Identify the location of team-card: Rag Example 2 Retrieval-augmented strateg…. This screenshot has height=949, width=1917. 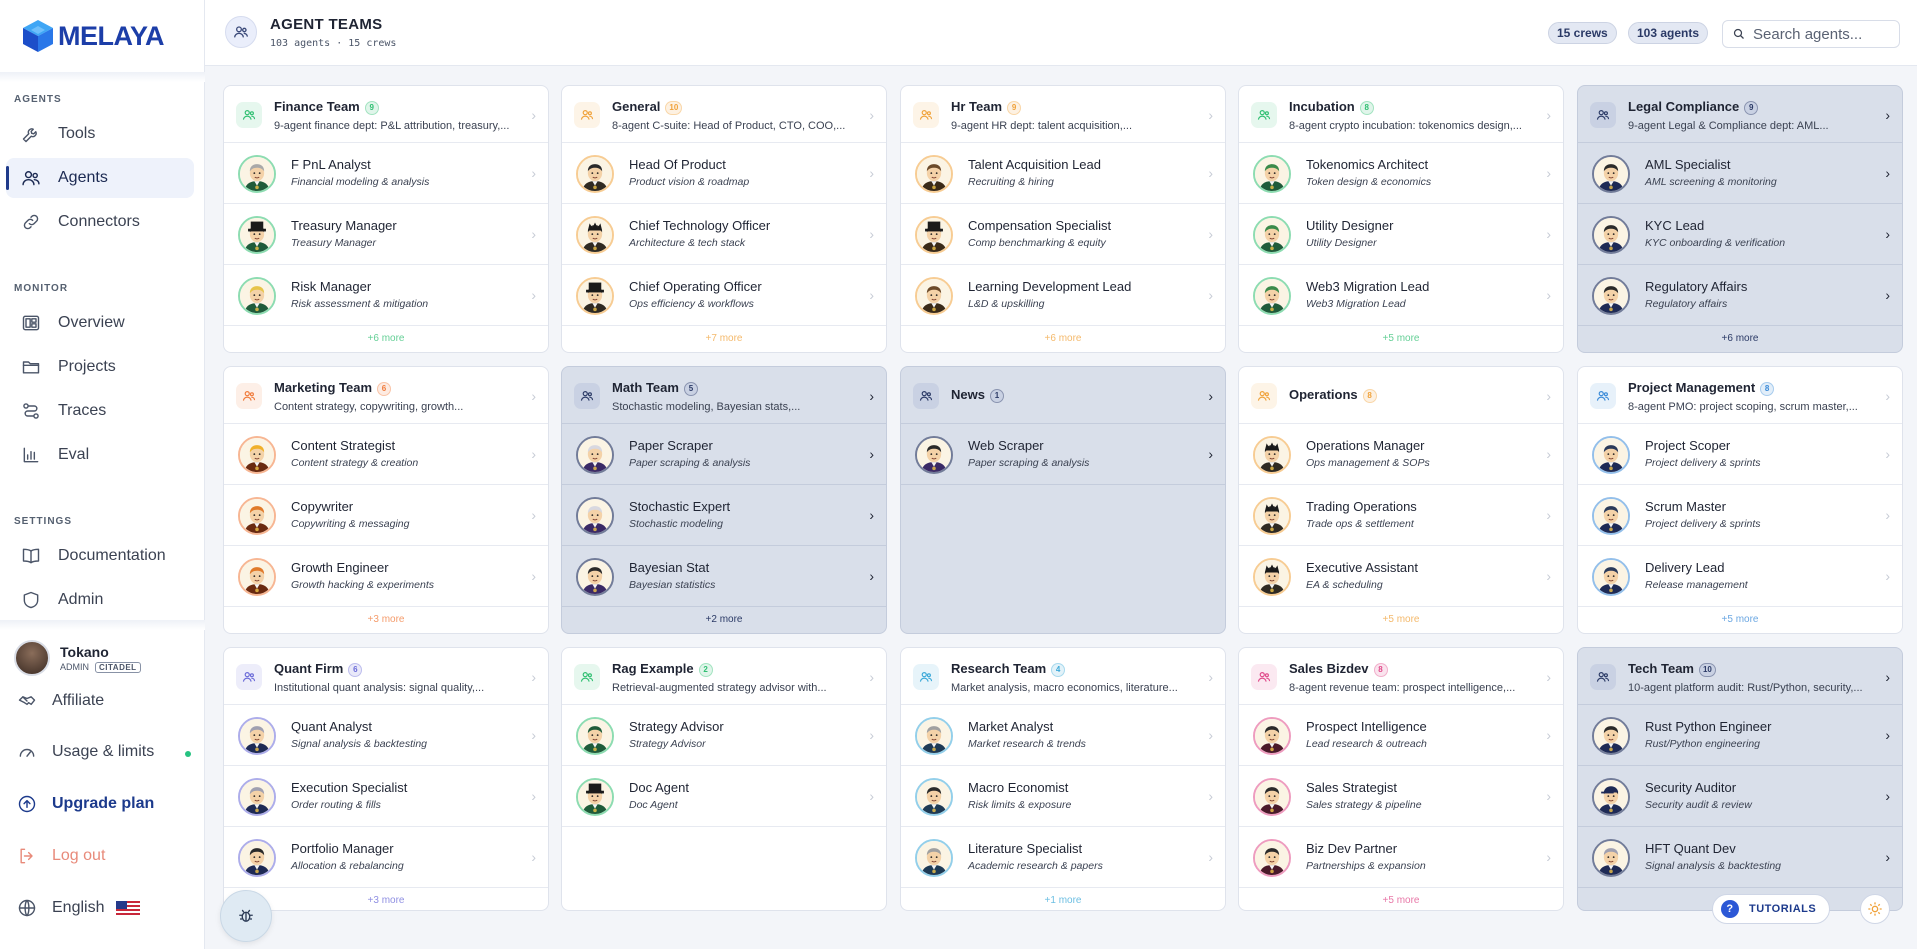
(724, 779).